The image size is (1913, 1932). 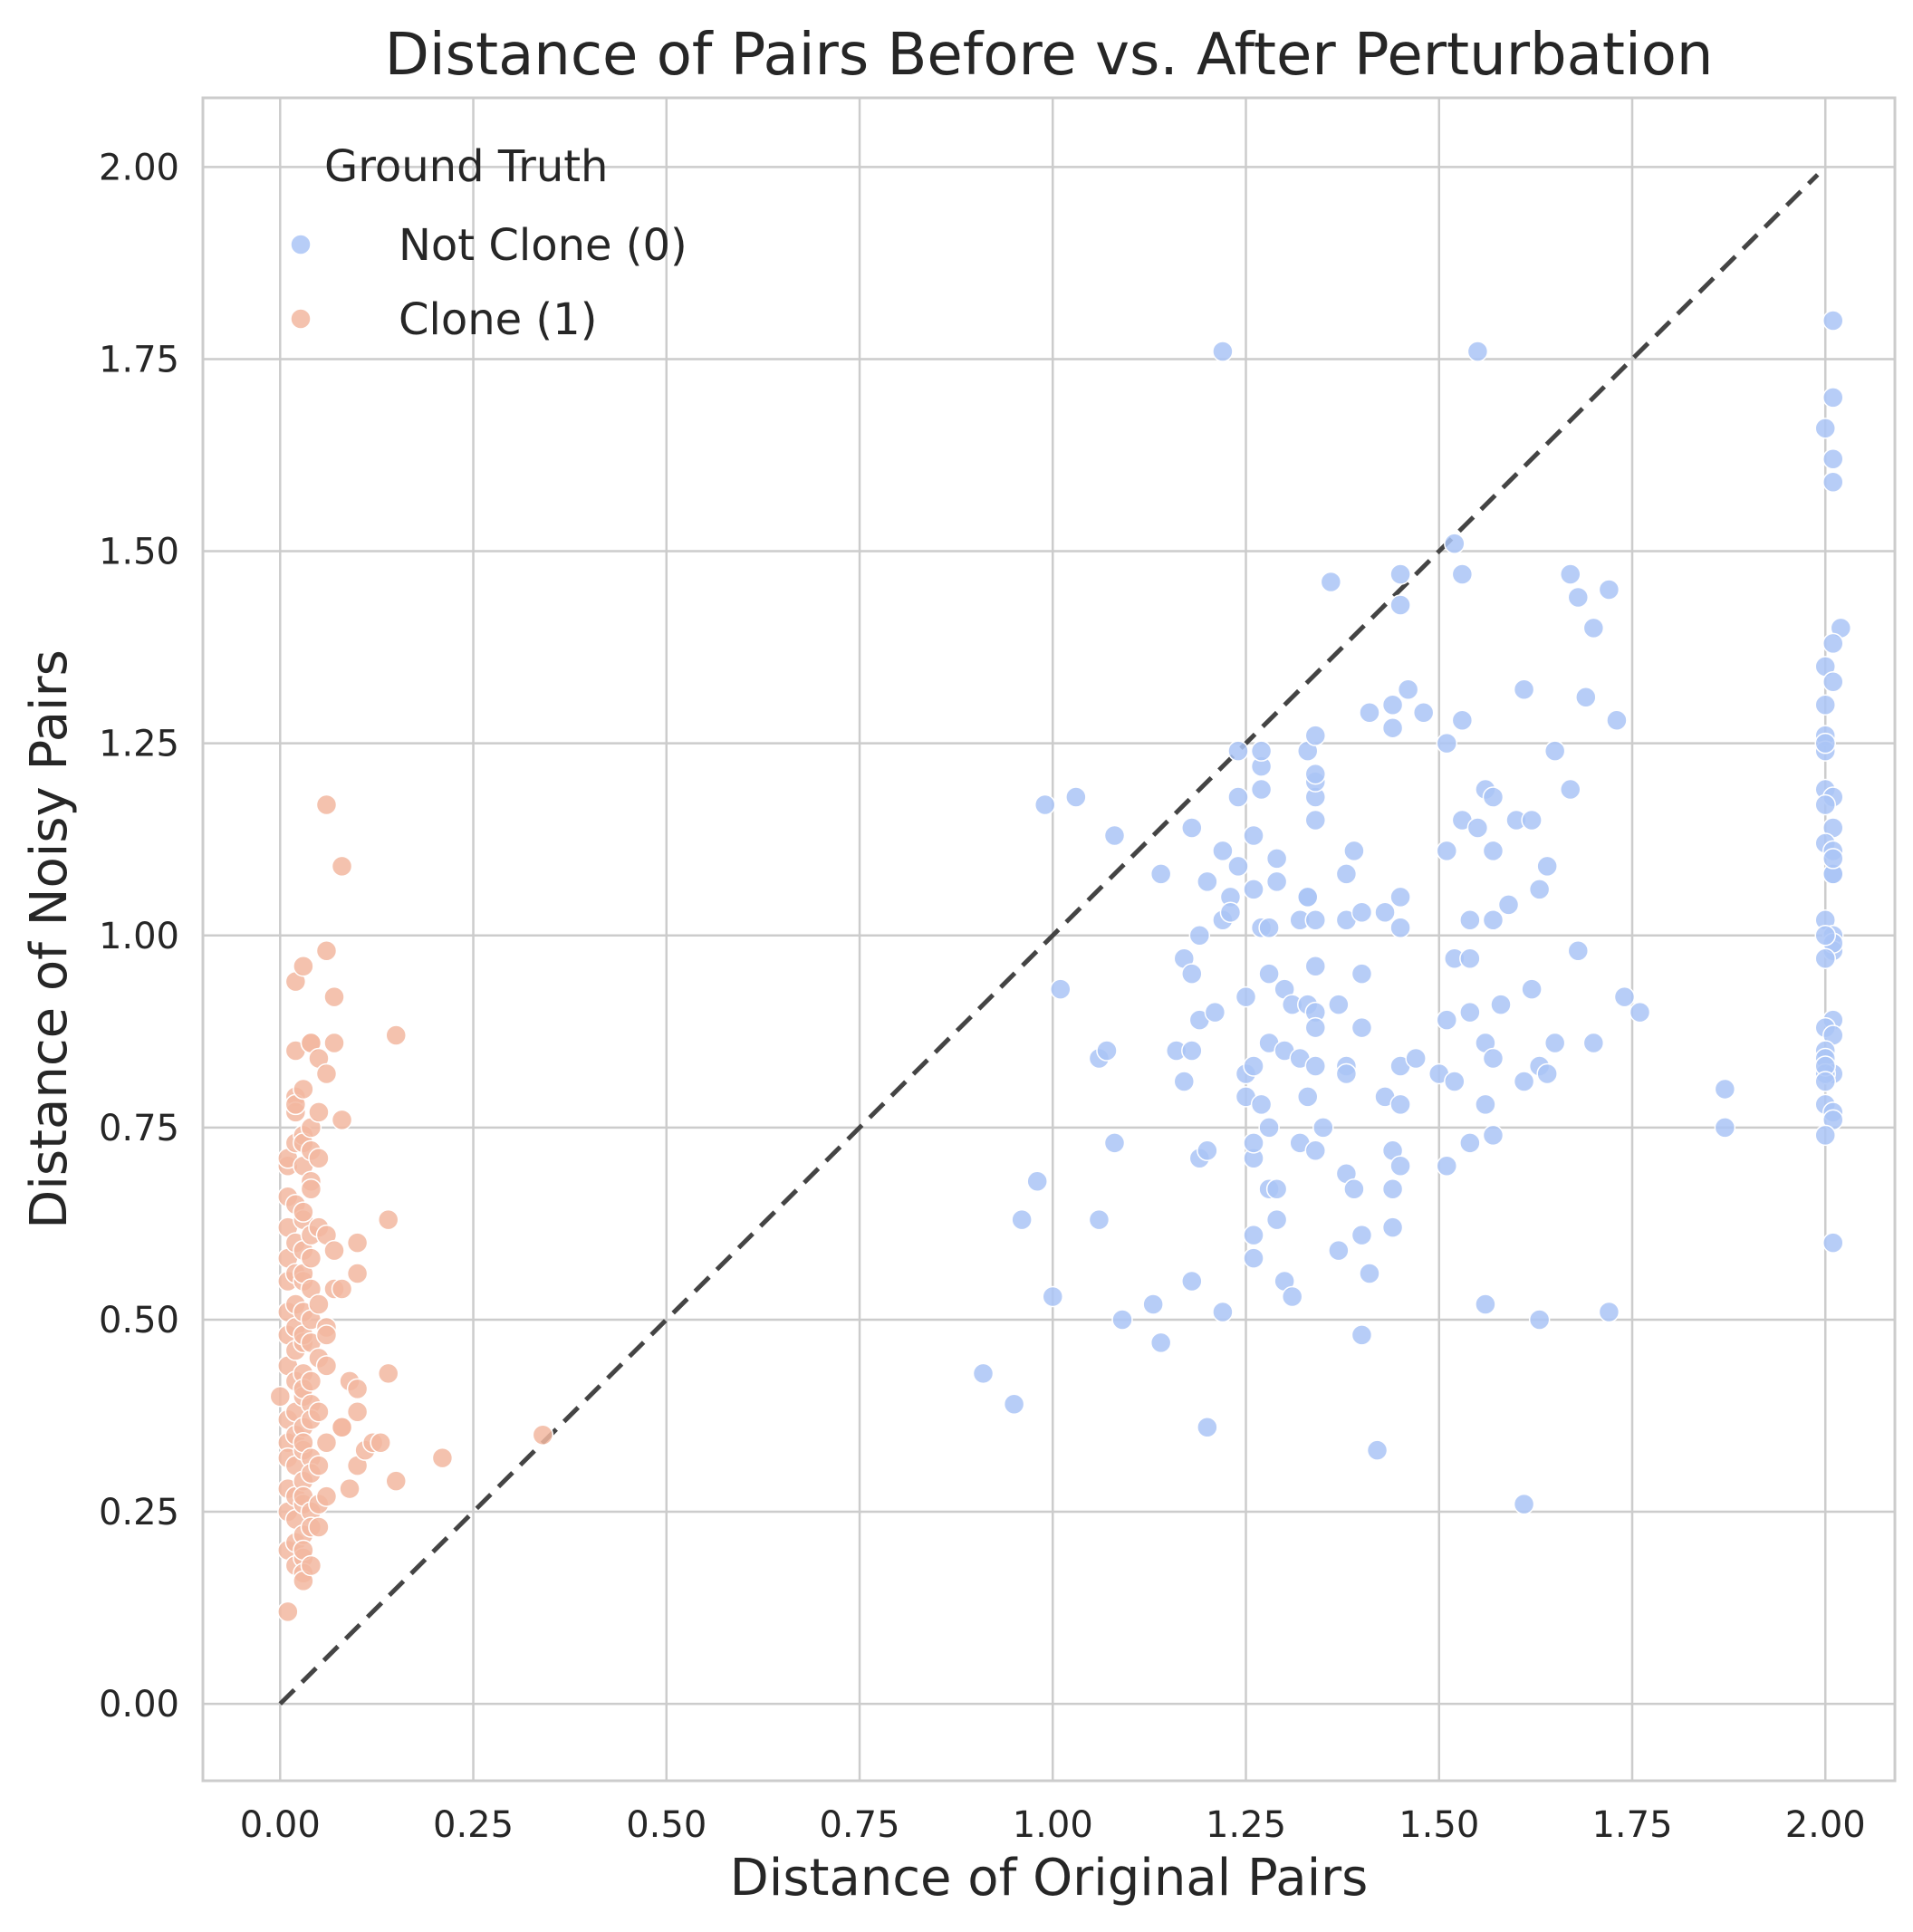 I want to click on y-tick-label: 0.25, so click(x=139, y=1512).